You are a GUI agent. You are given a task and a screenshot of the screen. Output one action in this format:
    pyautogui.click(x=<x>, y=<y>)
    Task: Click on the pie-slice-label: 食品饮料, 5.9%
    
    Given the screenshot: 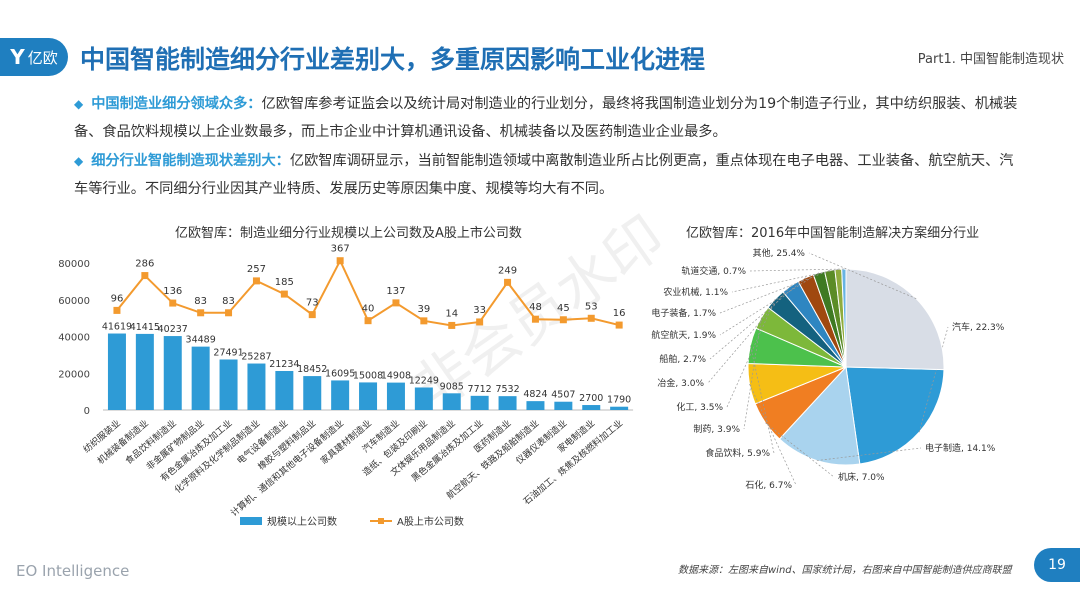 What is the action you would take?
    pyautogui.click(x=737, y=453)
    